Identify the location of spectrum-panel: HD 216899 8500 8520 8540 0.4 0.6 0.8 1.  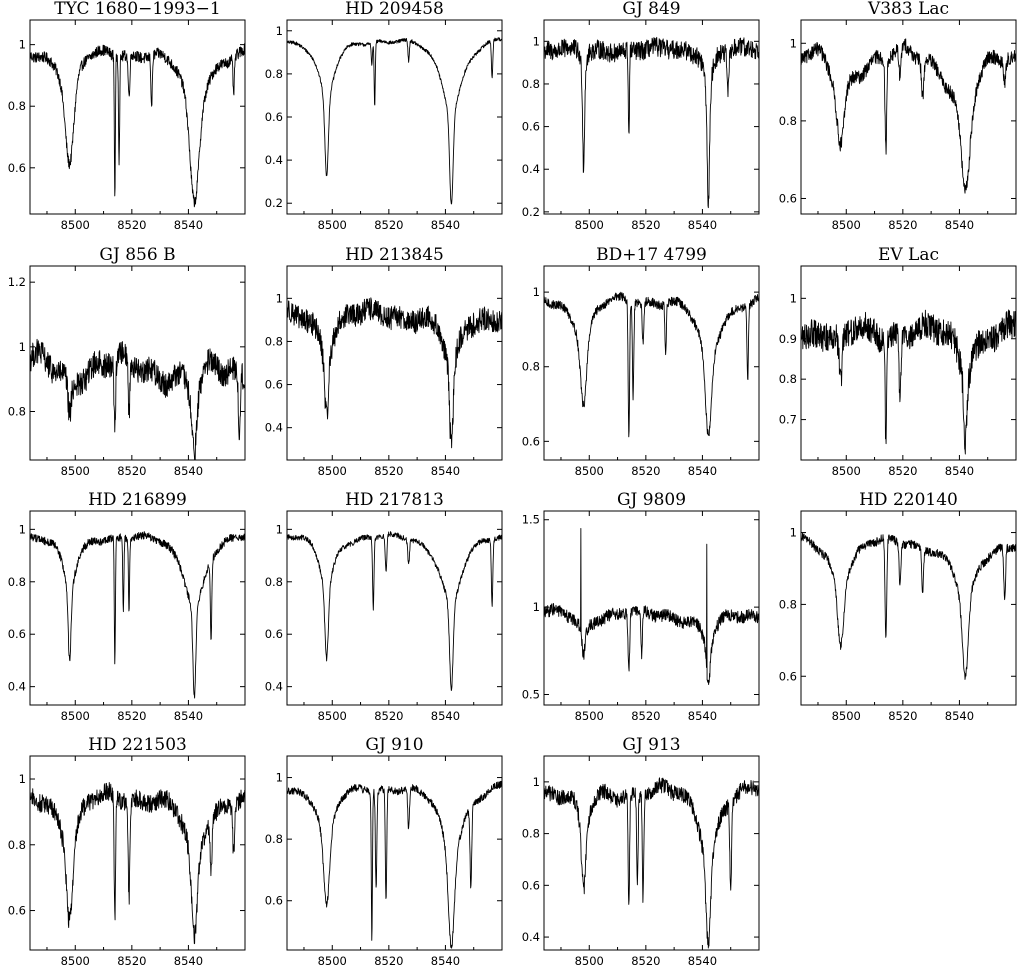
(127, 606).